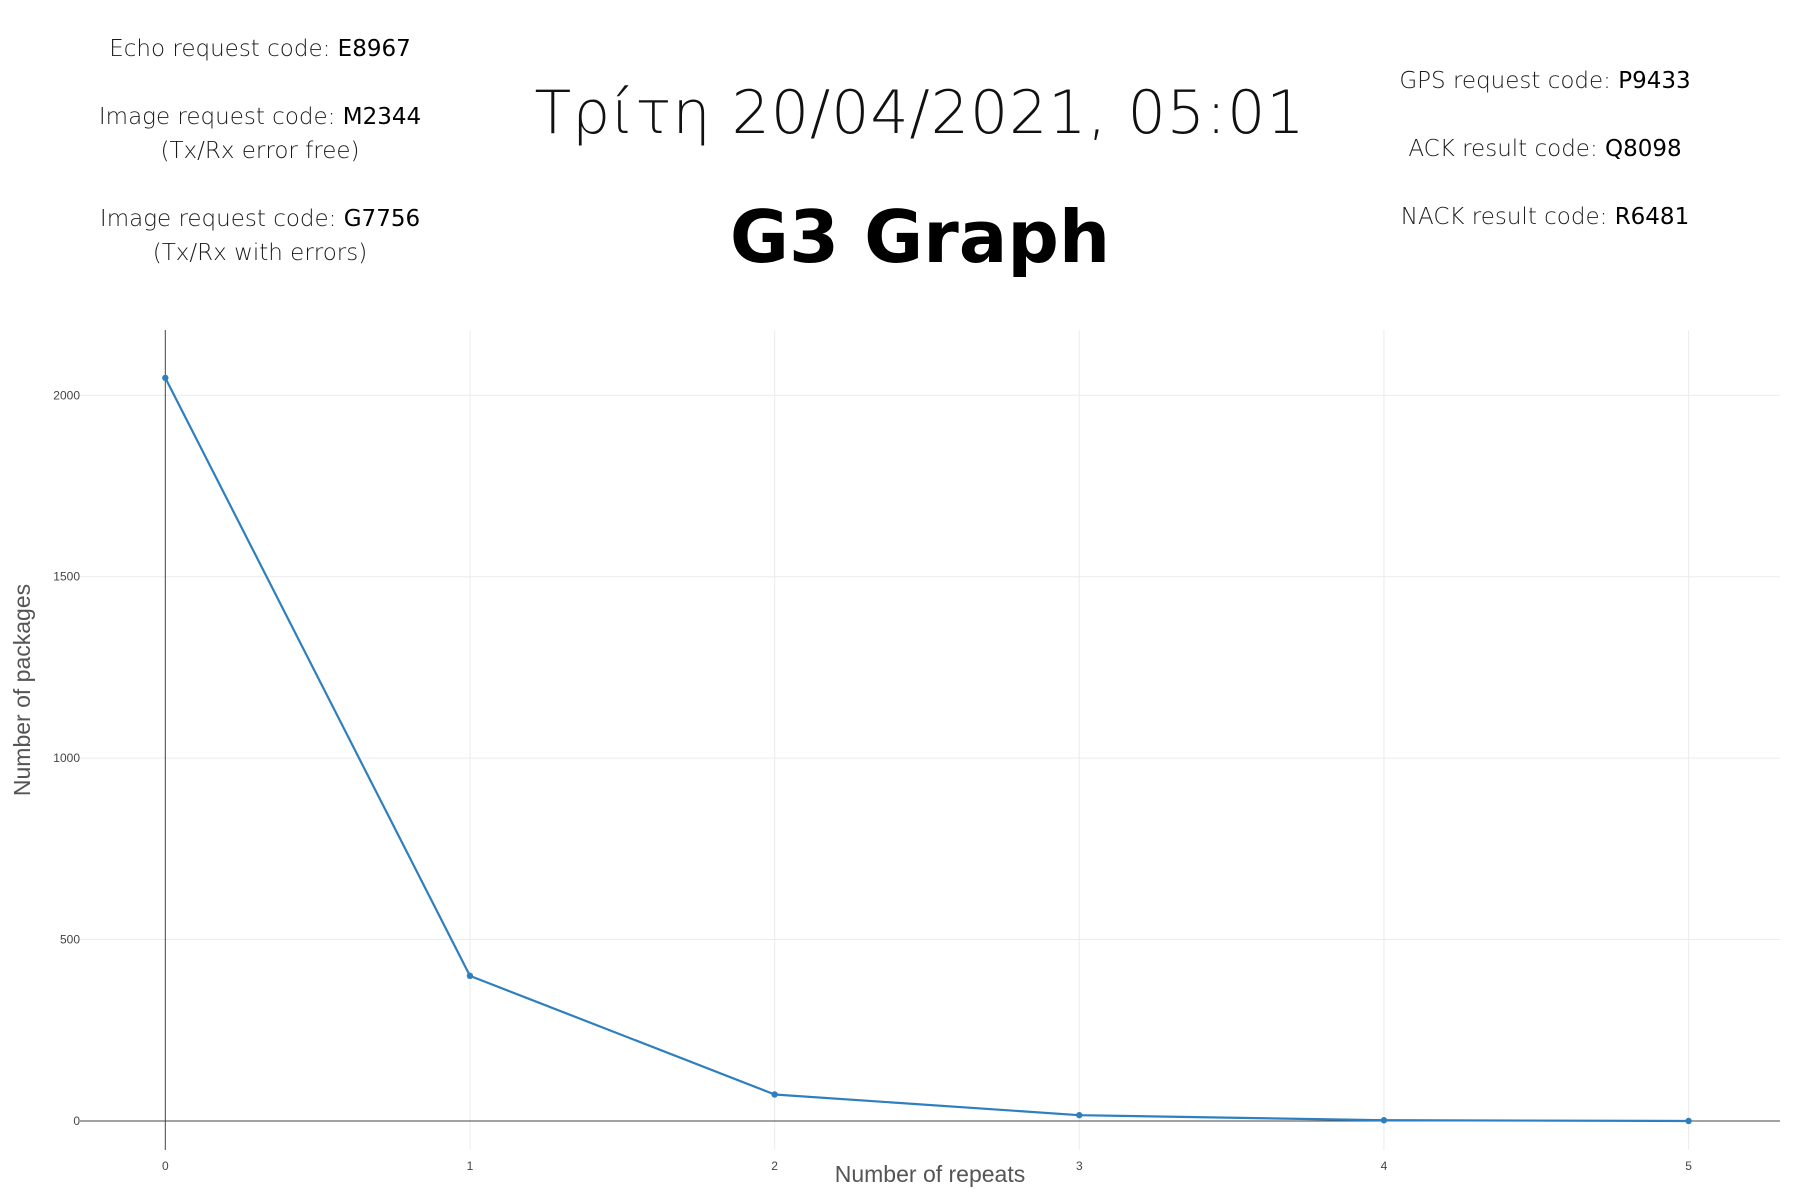 The image size is (1800, 1200). Describe the element at coordinates (66, 395) in the screenshot. I see `y-tick-label: 2000` at that location.